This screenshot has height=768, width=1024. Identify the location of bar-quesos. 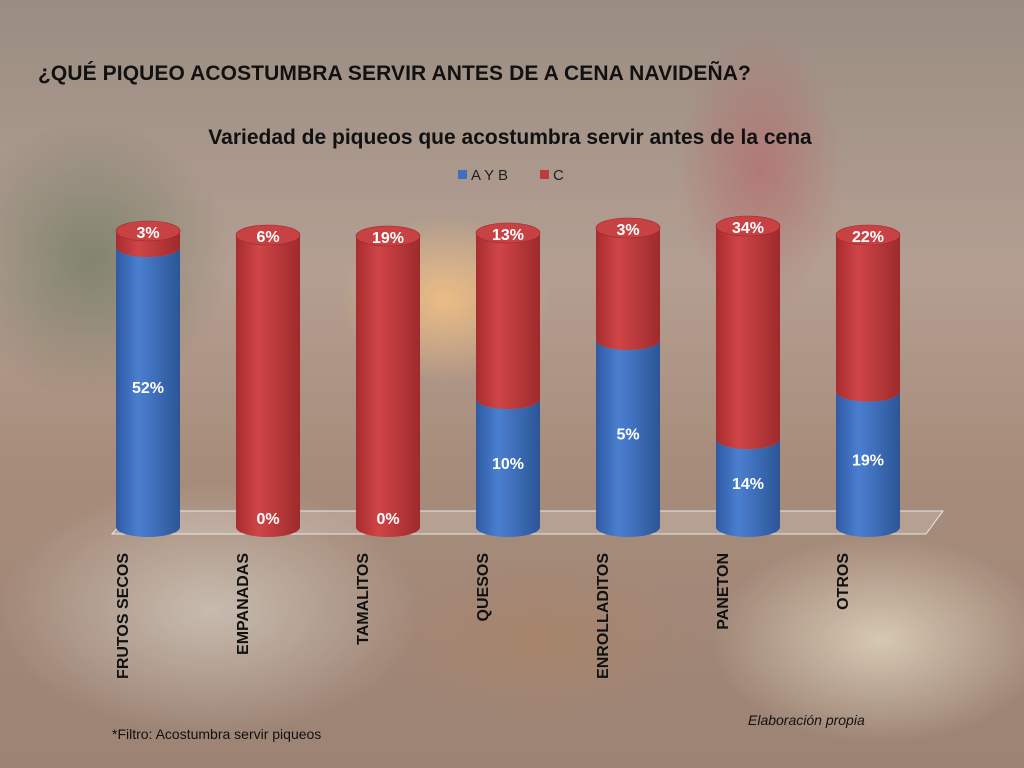
(508, 379).